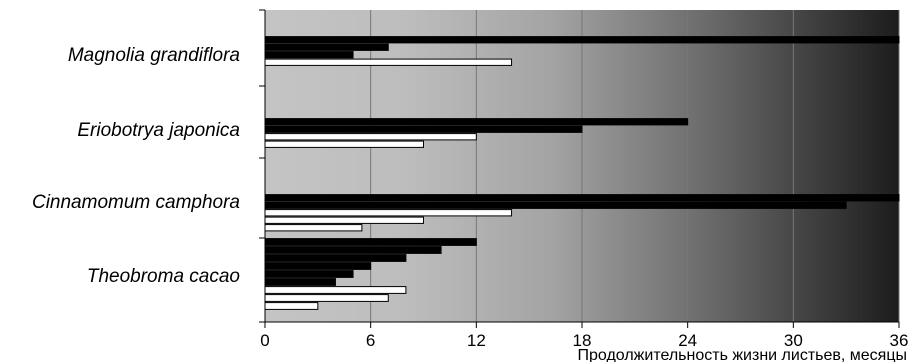  I want to click on x-tick-label-30: 30, so click(793, 340).